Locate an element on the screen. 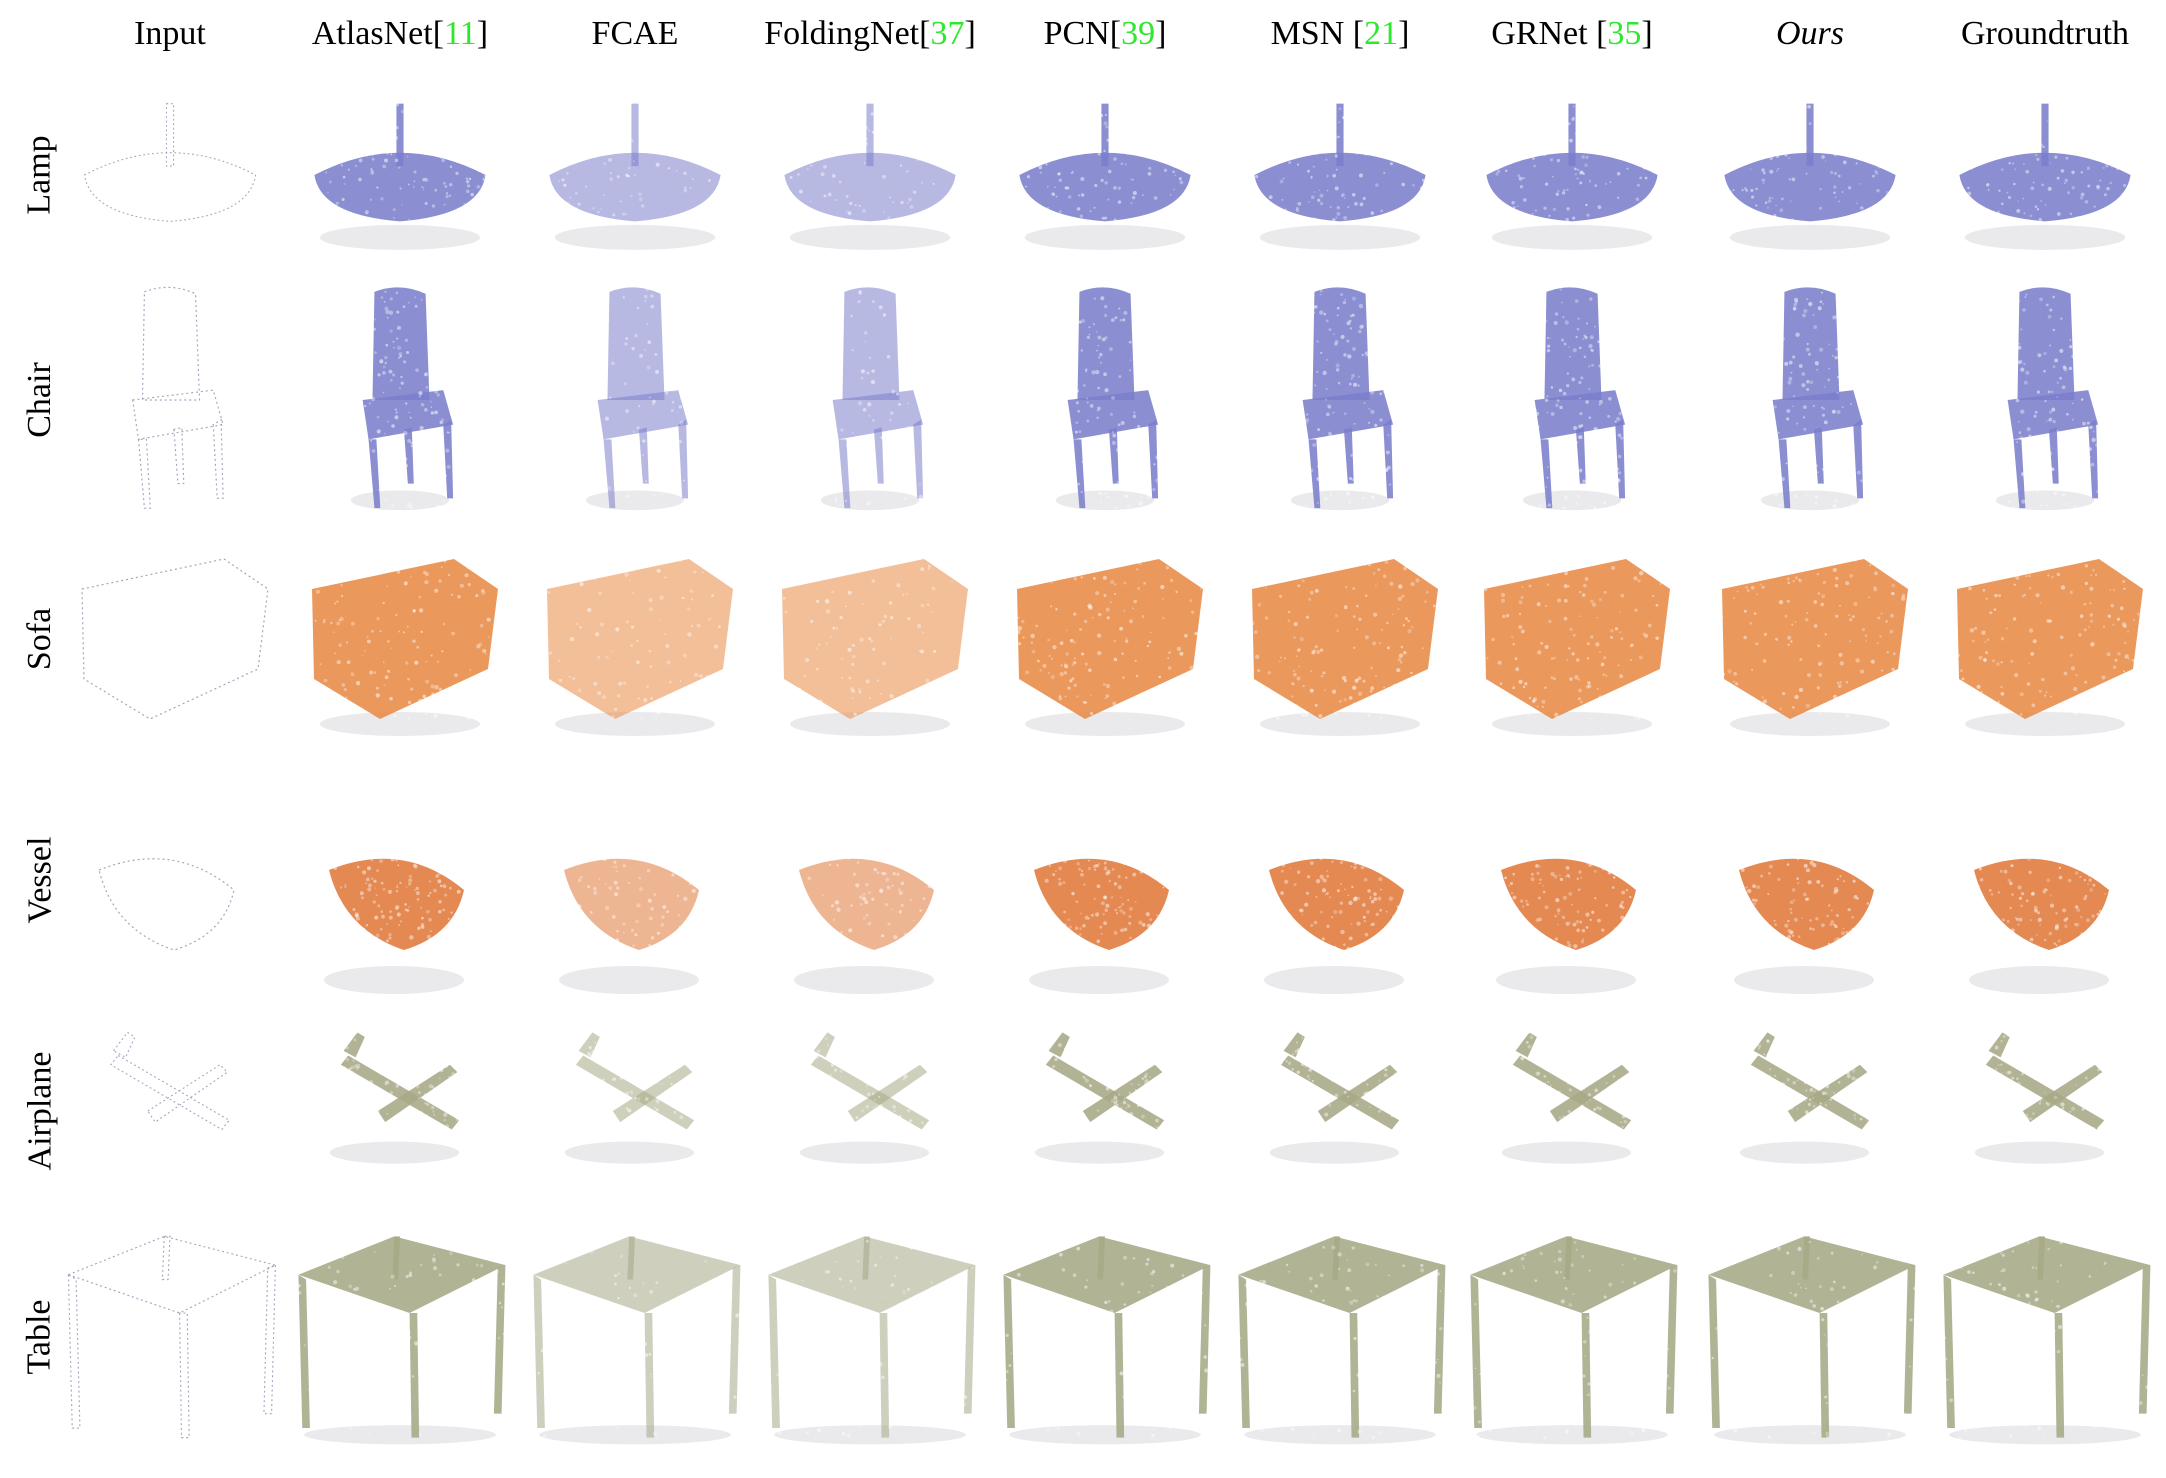 The height and width of the screenshot is (1478, 2166). render-sofa-input is located at coordinates (170, 639).